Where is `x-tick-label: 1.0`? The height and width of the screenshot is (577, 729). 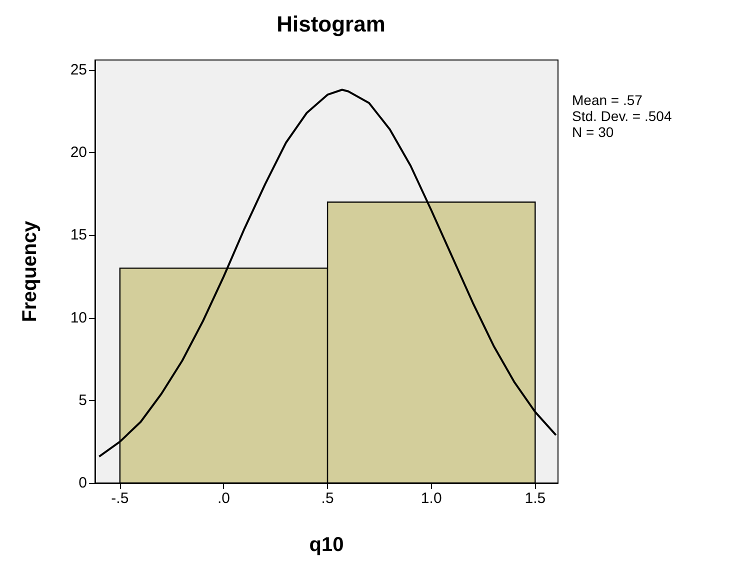 x-tick-label: 1.0 is located at coordinates (431, 498).